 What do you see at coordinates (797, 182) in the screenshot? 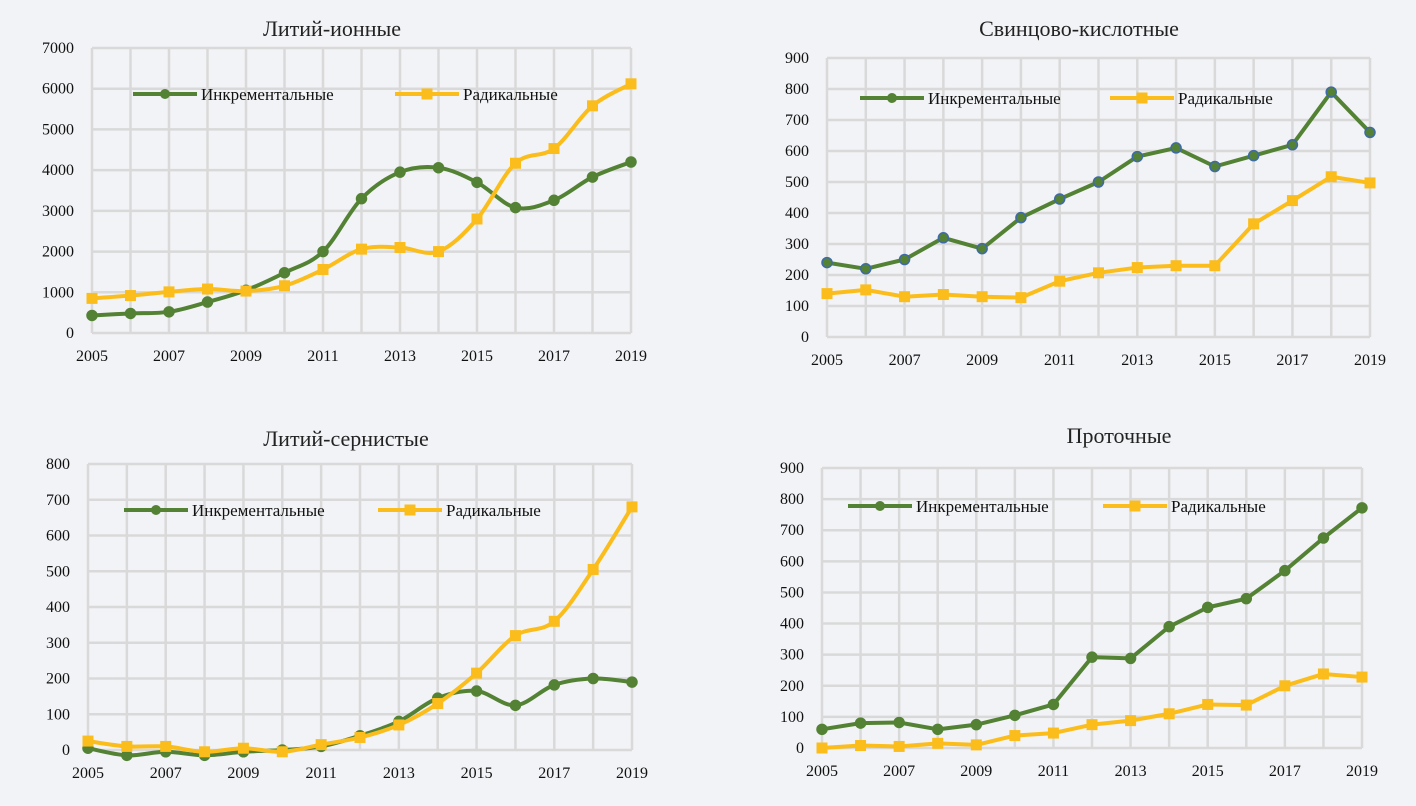
I see `y-tick-label: 500` at bounding box center [797, 182].